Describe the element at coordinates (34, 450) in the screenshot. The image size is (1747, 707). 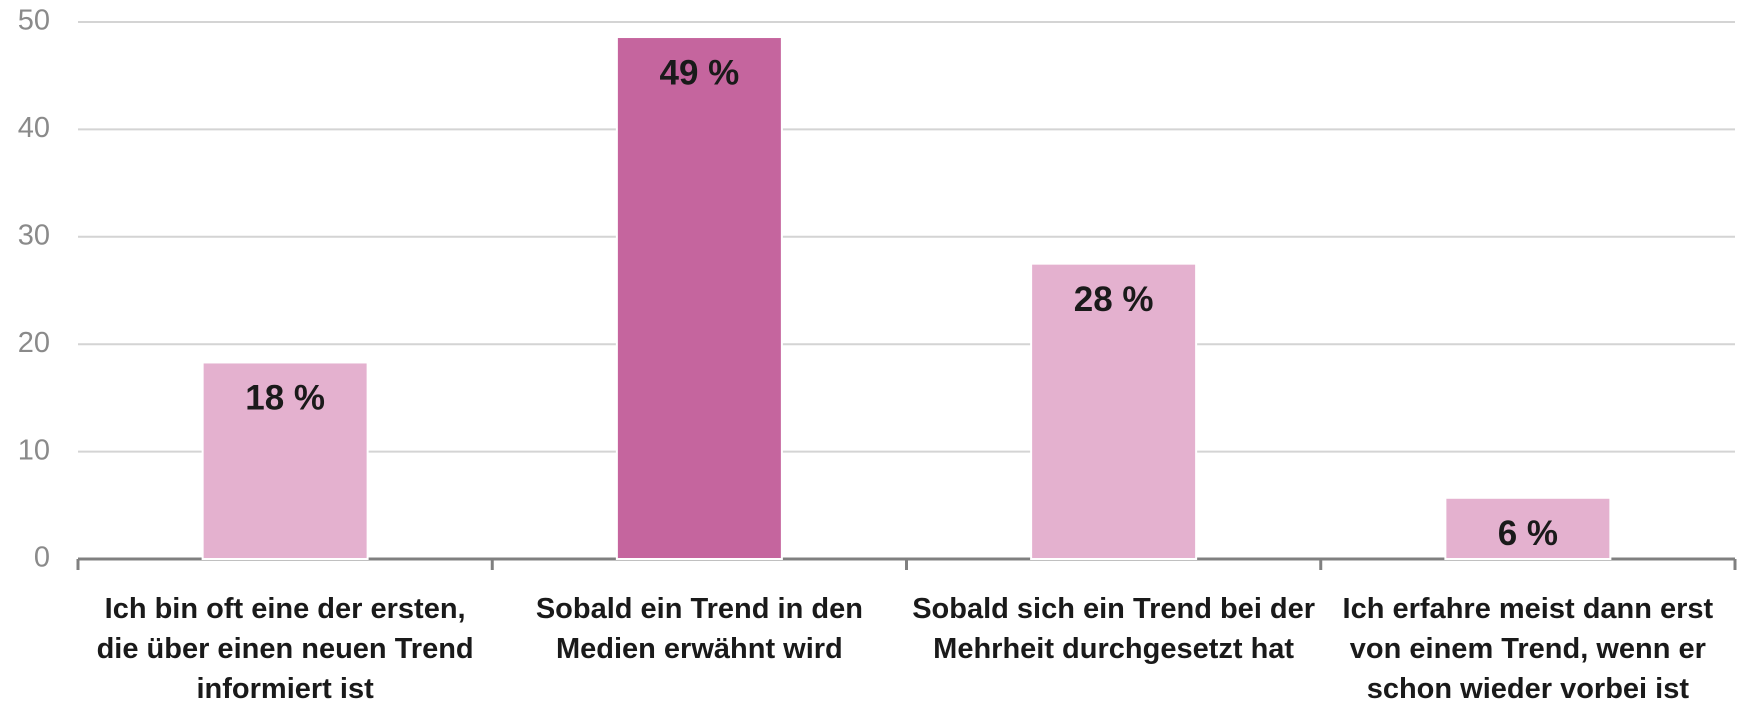
I see `y-tick-label: 10` at that location.